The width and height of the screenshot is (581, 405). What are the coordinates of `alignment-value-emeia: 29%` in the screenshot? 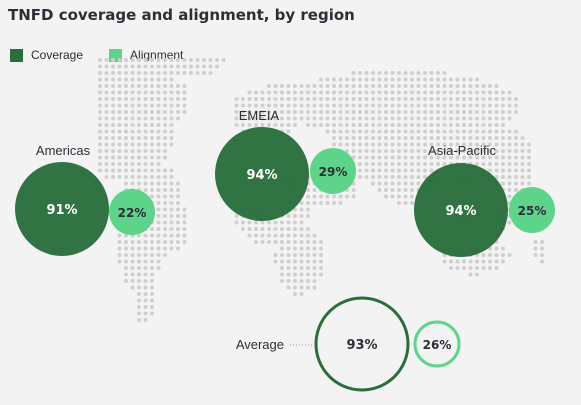 It's located at (333, 172).